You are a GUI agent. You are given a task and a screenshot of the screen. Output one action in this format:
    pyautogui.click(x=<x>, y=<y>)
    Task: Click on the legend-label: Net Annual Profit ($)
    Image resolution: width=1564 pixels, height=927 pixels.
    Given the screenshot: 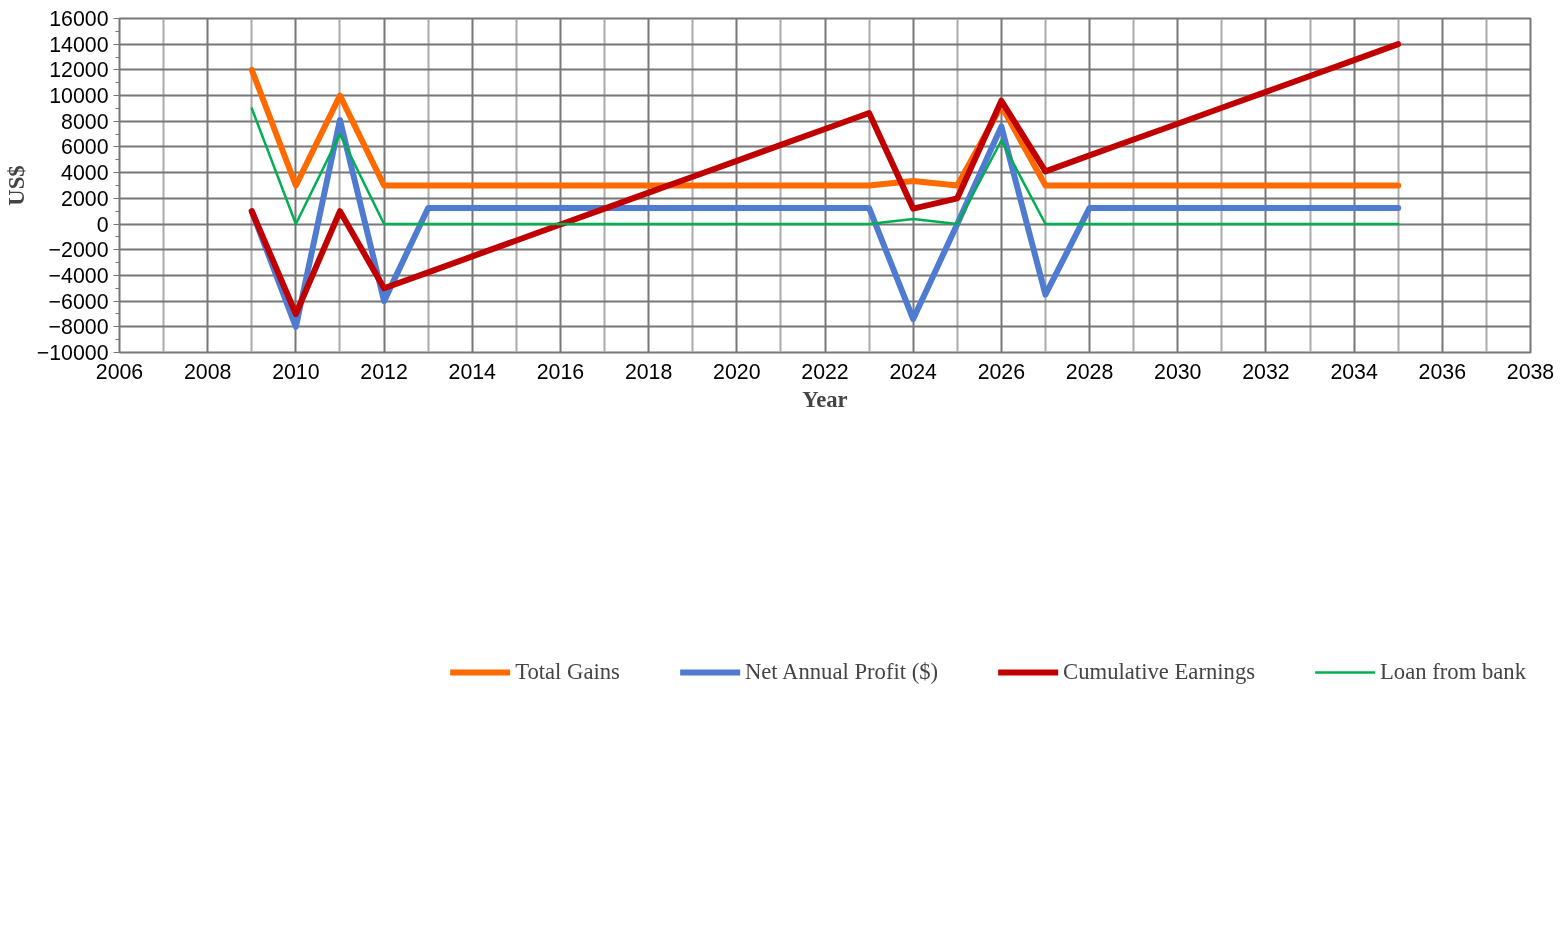 What is the action you would take?
    pyautogui.click(x=841, y=672)
    